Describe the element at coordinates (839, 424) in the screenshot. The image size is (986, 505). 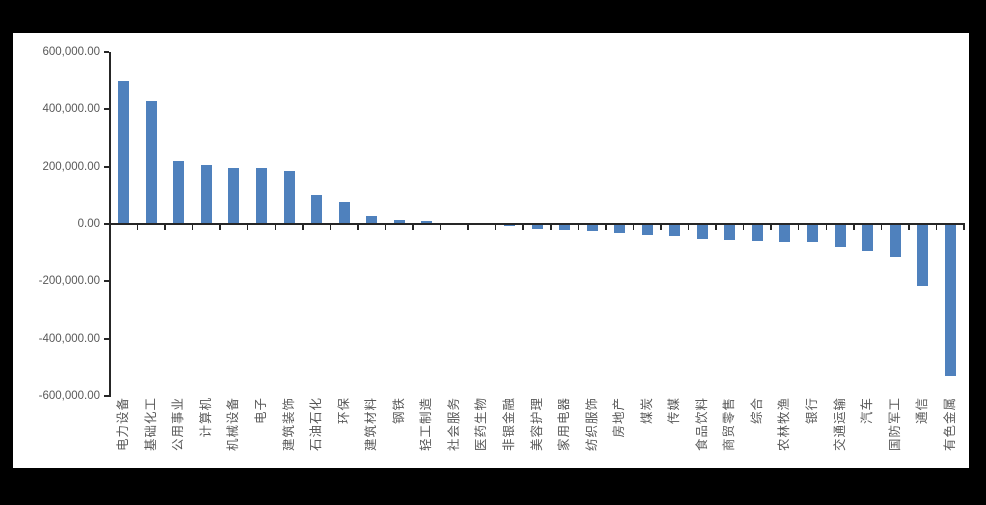
I see `x-axis-category-label-text: 交通运输` at that location.